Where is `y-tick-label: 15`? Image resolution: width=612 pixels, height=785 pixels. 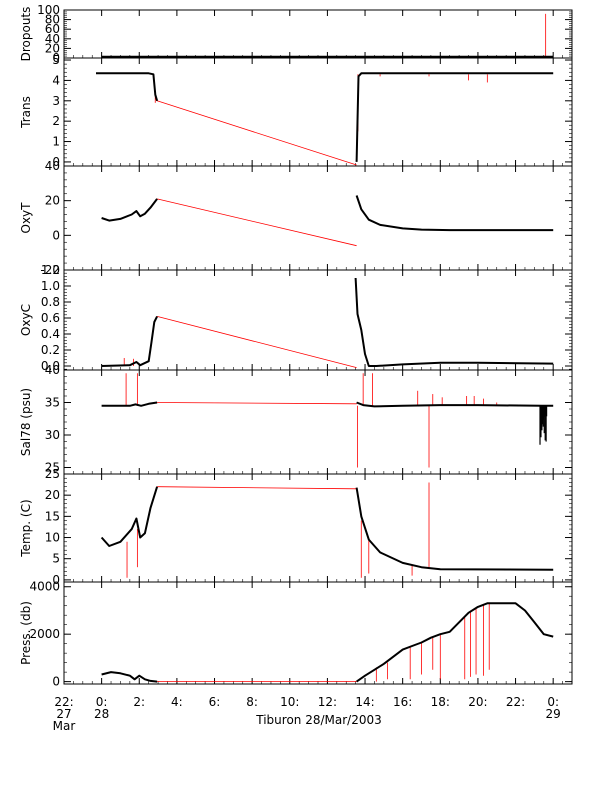 y-tick-label: 15 is located at coordinates (52, 516).